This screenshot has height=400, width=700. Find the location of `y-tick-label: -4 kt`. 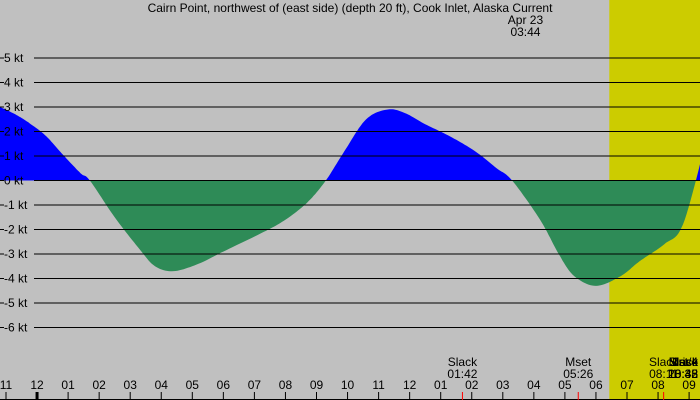

y-tick-label: -4 kt is located at coordinates (16, 279).